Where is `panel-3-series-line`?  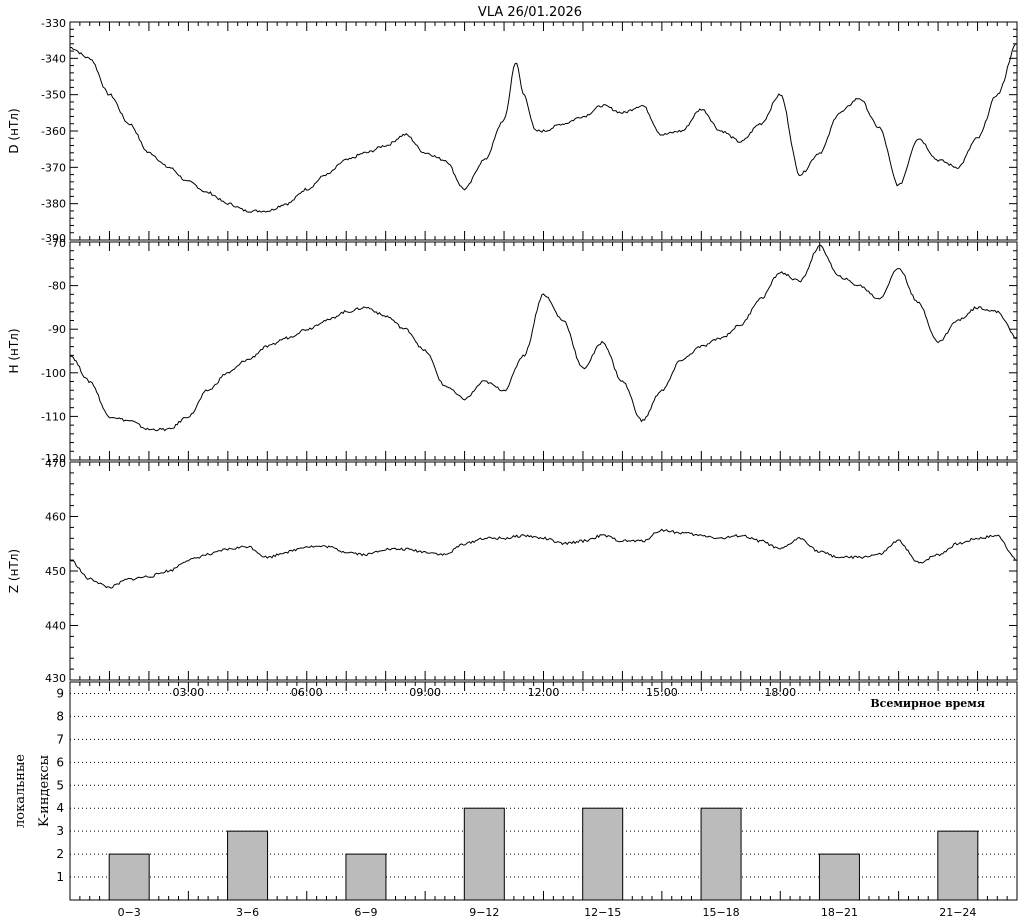 panel-3-series-line is located at coordinates (543, 558).